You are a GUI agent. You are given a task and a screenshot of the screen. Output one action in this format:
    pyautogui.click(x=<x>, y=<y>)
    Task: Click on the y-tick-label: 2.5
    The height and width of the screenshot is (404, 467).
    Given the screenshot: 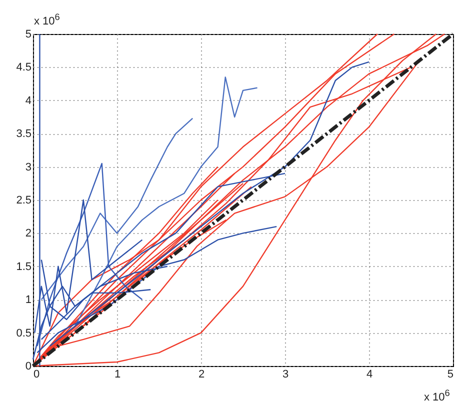 What is the action you would take?
    pyautogui.click(x=24, y=200)
    